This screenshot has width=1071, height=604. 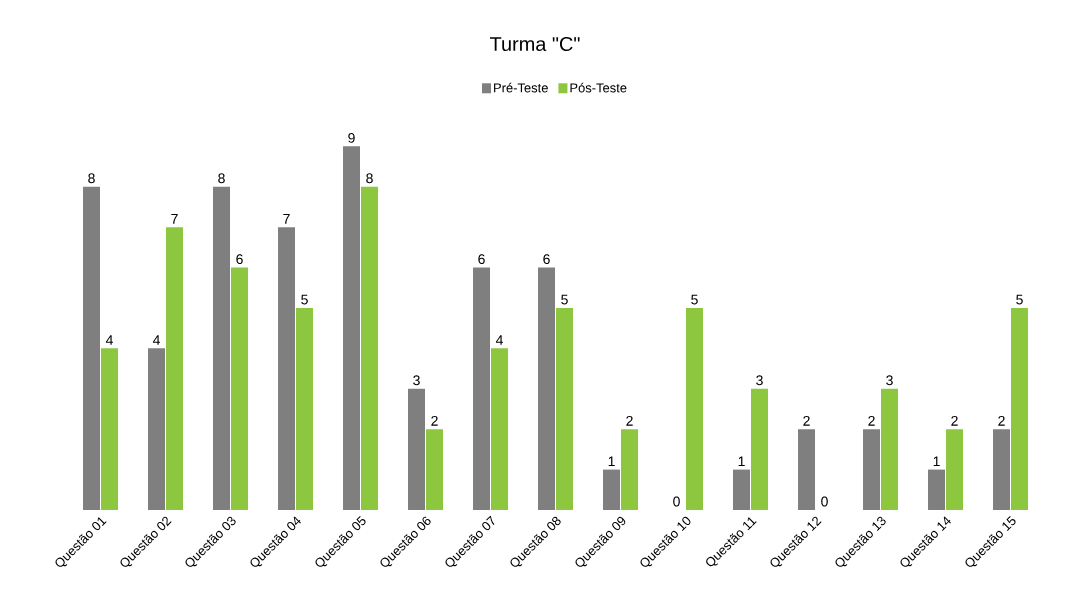 What do you see at coordinates (535, 44) in the screenshot?
I see `chart-title: Turma "C"` at bounding box center [535, 44].